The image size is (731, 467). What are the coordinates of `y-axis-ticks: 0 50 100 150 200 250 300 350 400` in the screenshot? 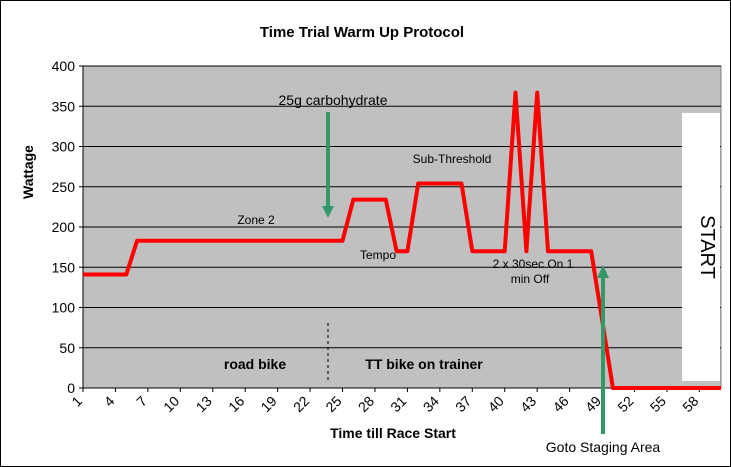 It's located at (67, 227).